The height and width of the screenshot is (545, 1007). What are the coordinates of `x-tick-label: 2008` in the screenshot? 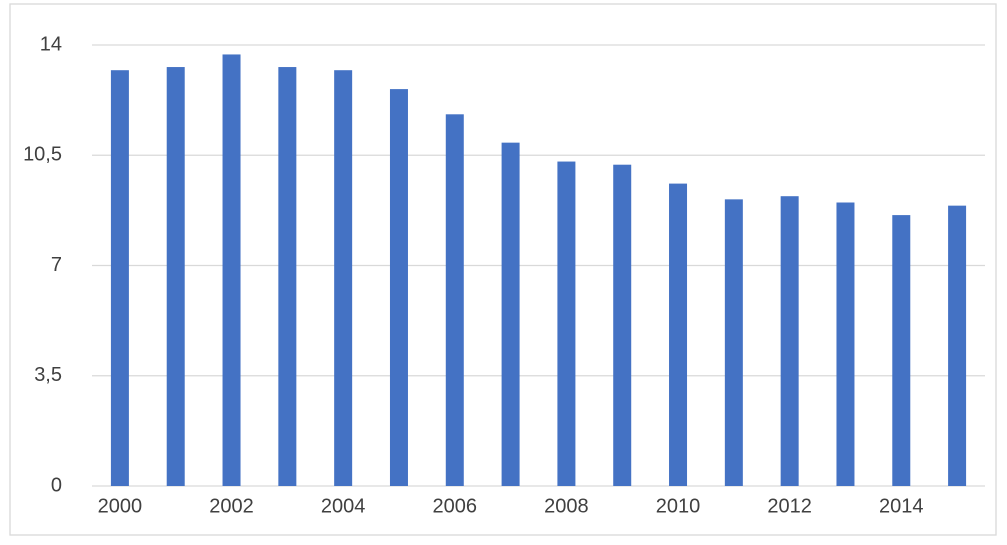 It's located at (566, 506).